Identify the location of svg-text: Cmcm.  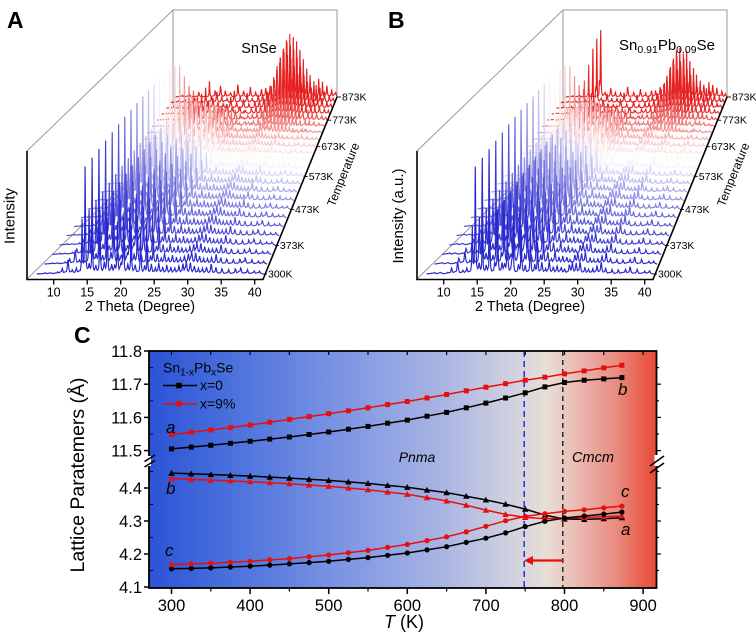
(593, 458).